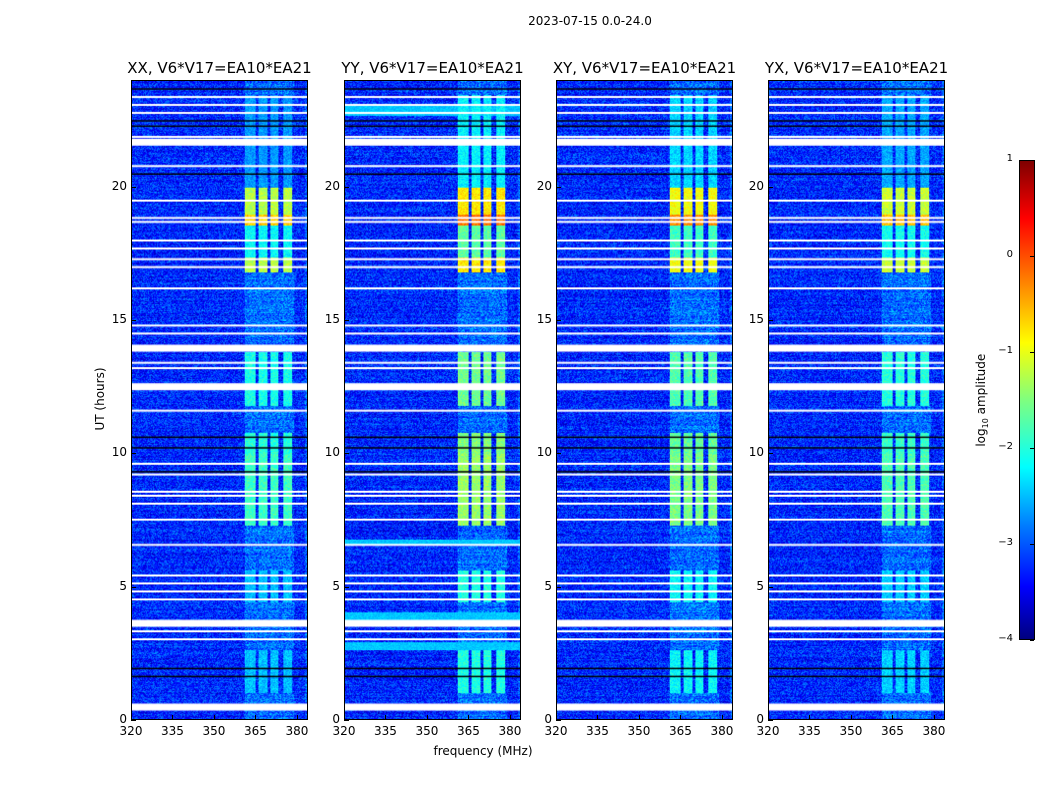 This screenshot has height=800, width=1050. I want to click on colorbar, so click(1027, 400).